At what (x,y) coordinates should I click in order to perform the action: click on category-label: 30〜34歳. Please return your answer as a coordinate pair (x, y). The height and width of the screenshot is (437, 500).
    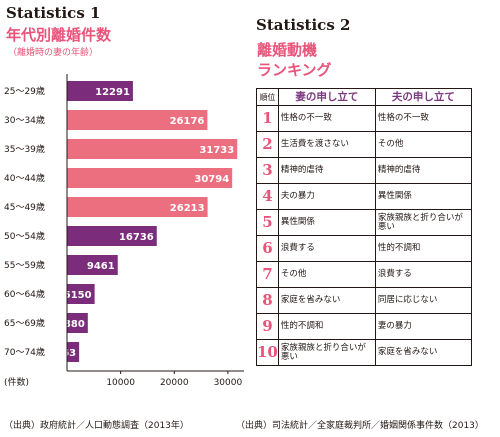
    Looking at the image, I should click on (24, 120).